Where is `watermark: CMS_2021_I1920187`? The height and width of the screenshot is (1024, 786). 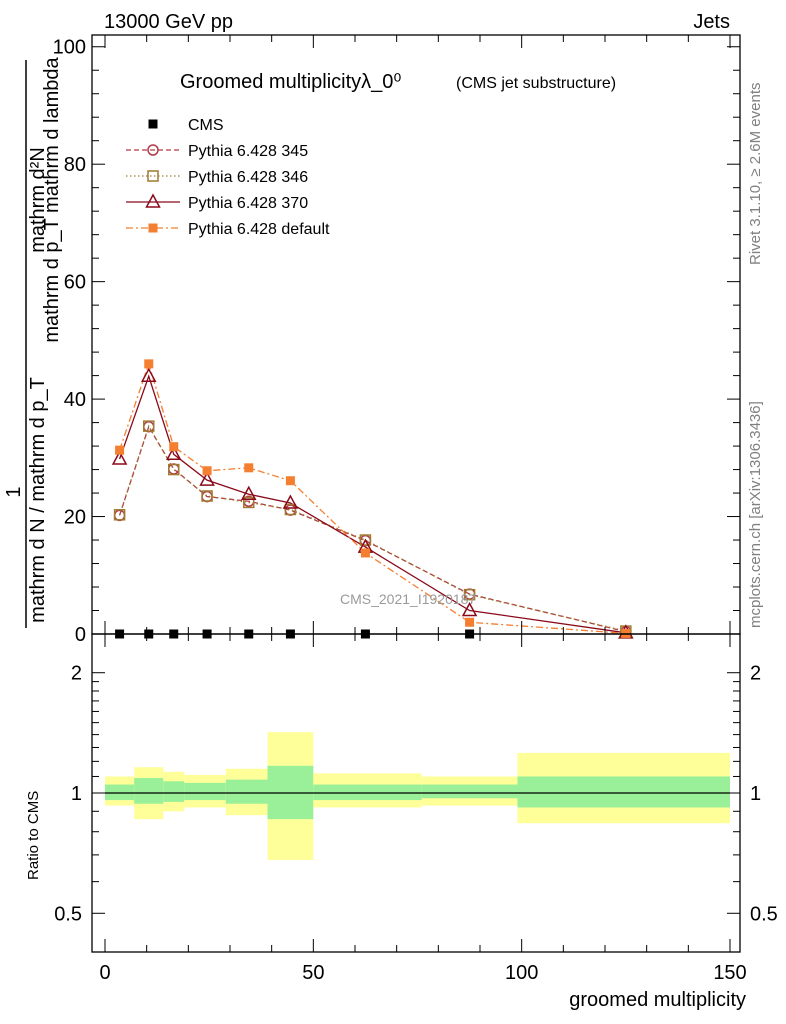
watermark: CMS_2021_I1920187 is located at coordinates (408, 599).